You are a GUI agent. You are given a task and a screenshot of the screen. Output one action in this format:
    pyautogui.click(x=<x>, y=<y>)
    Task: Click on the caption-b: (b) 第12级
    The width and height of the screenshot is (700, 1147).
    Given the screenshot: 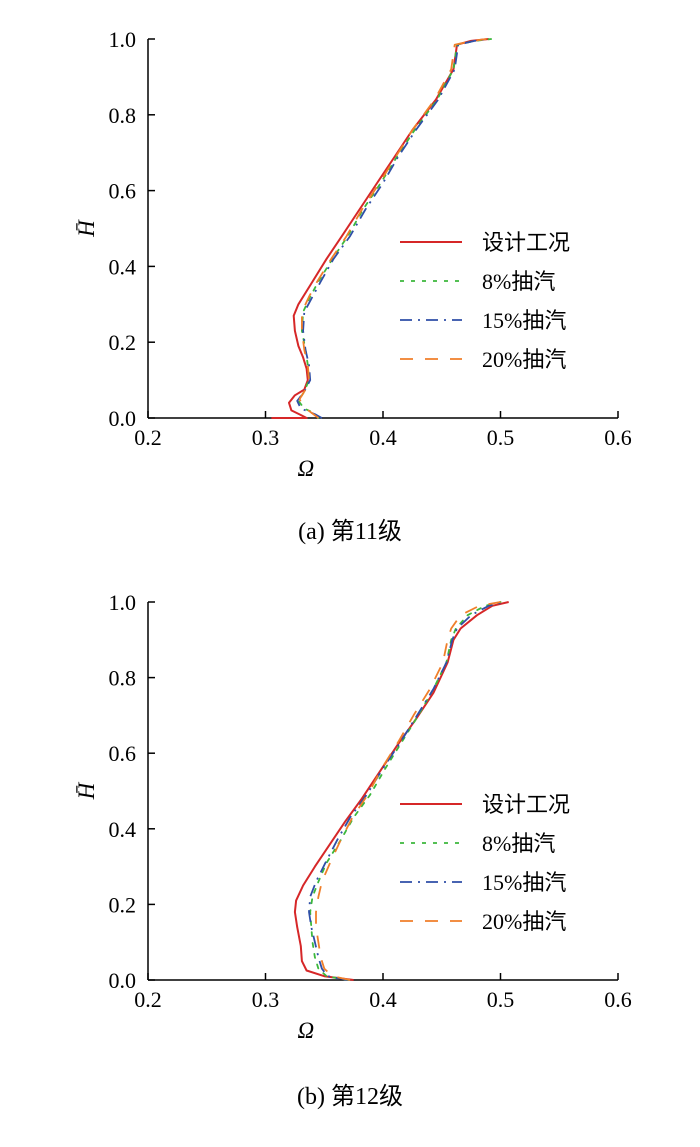 What is the action you would take?
    pyautogui.click(x=350, y=1096)
    